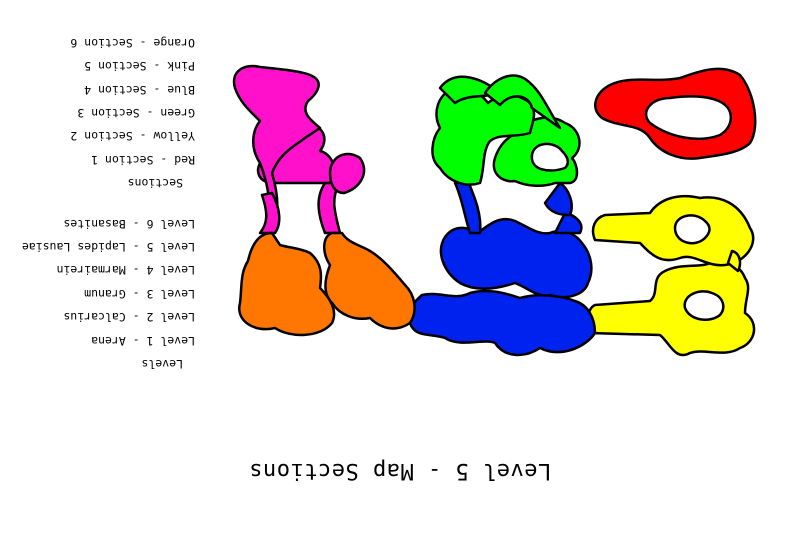  What do you see at coordinates (125, 270) in the screenshot?
I see `level-item: Level 4 - Marmairein` at bounding box center [125, 270].